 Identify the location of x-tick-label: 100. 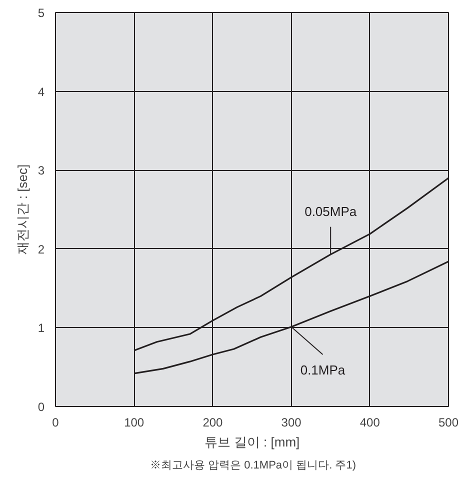
(134, 423).